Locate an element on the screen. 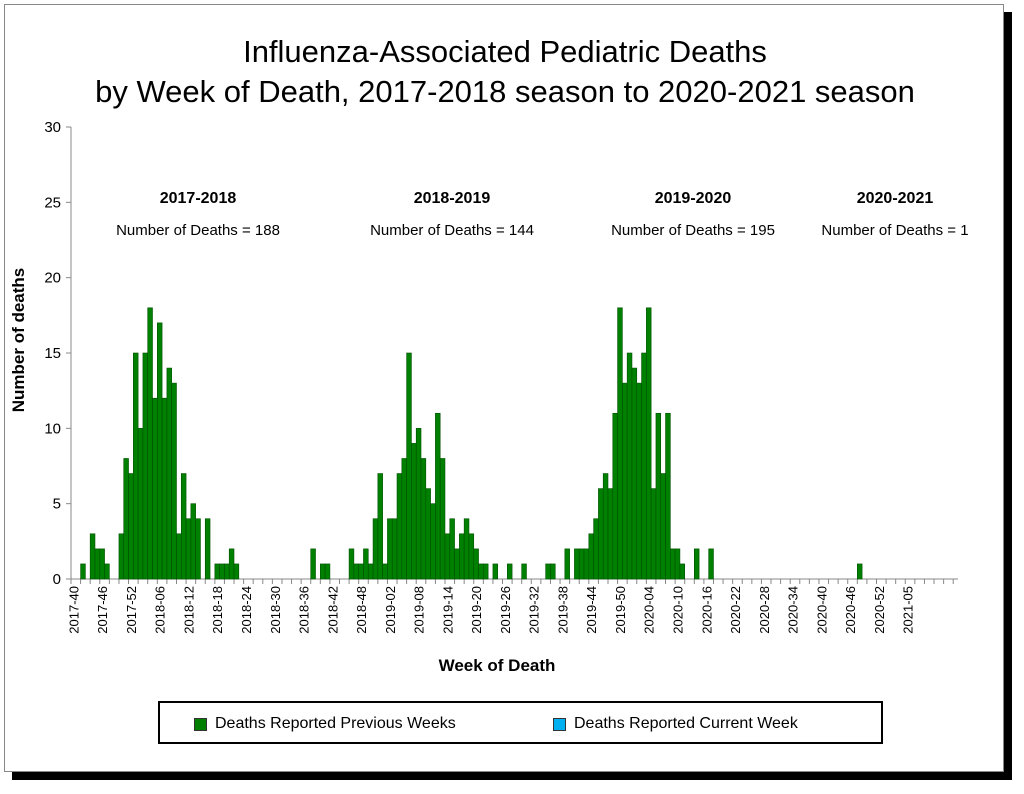 The width and height of the screenshot is (1024, 794). x-tick-label: 2019-50 is located at coordinates (620, 610).